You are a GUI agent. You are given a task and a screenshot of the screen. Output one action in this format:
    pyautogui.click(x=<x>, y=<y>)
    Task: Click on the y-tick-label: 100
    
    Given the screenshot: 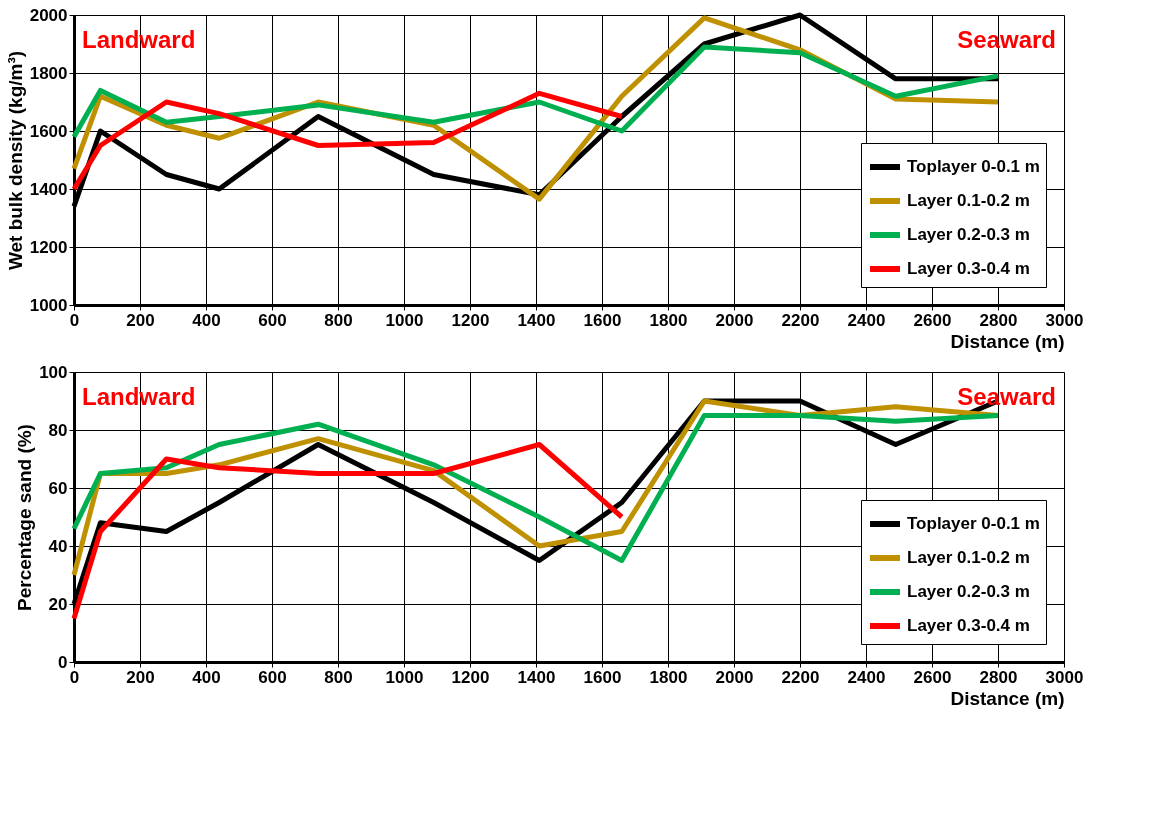 What is the action you would take?
    pyautogui.click(x=53, y=372)
    